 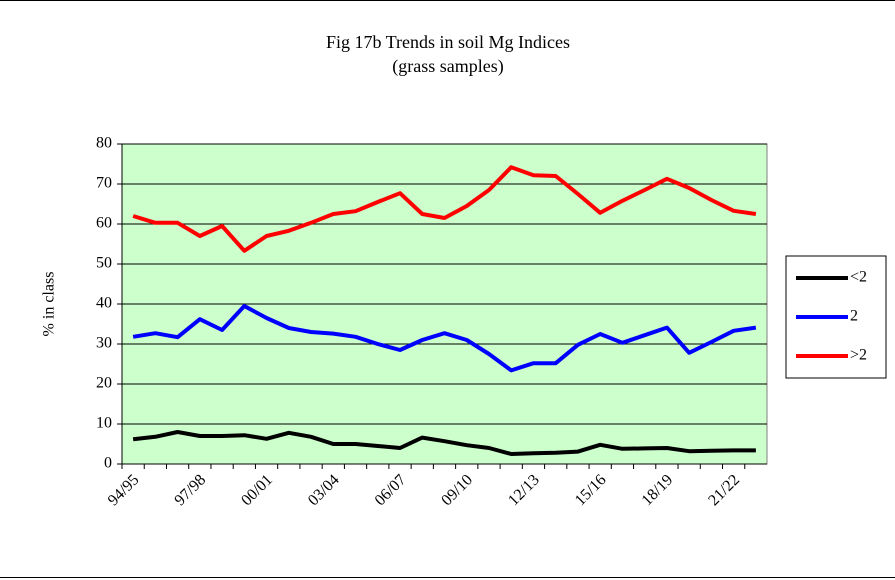 What do you see at coordinates (524, 490) in the screenshot?
I see `x-tick-label: 12/13` at bounding box center [524, 490].